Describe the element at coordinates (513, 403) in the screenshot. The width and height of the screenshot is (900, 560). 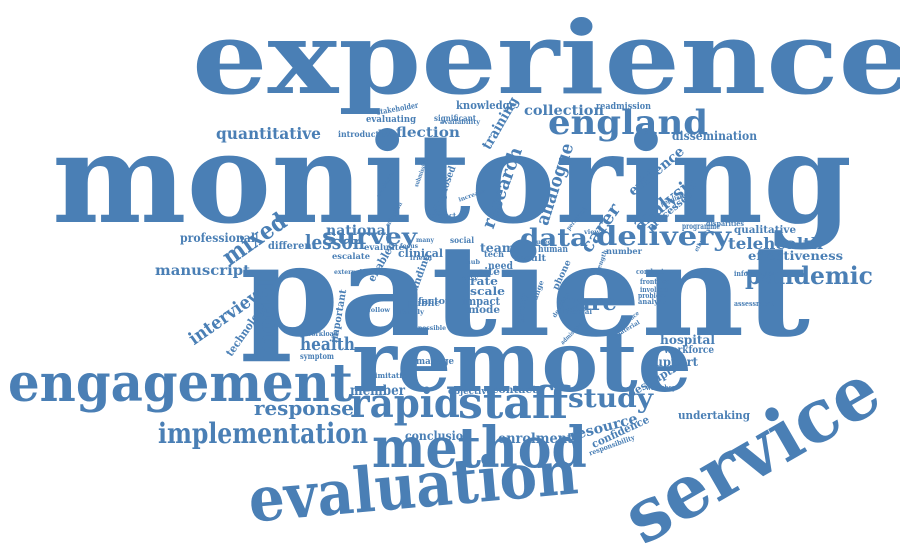
I see `word-staff: staff` at that location.